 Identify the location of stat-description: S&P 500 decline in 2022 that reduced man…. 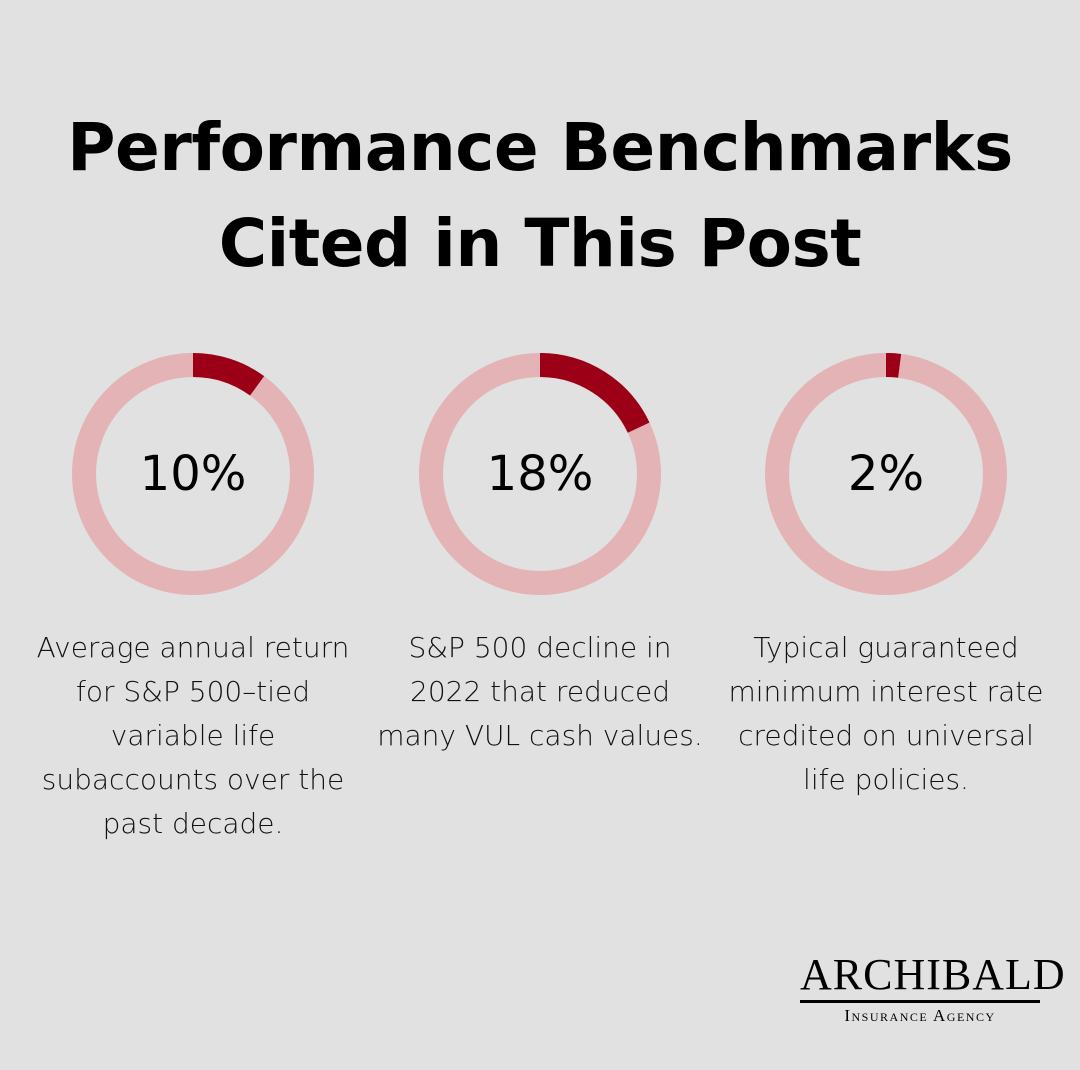
(540, 691).